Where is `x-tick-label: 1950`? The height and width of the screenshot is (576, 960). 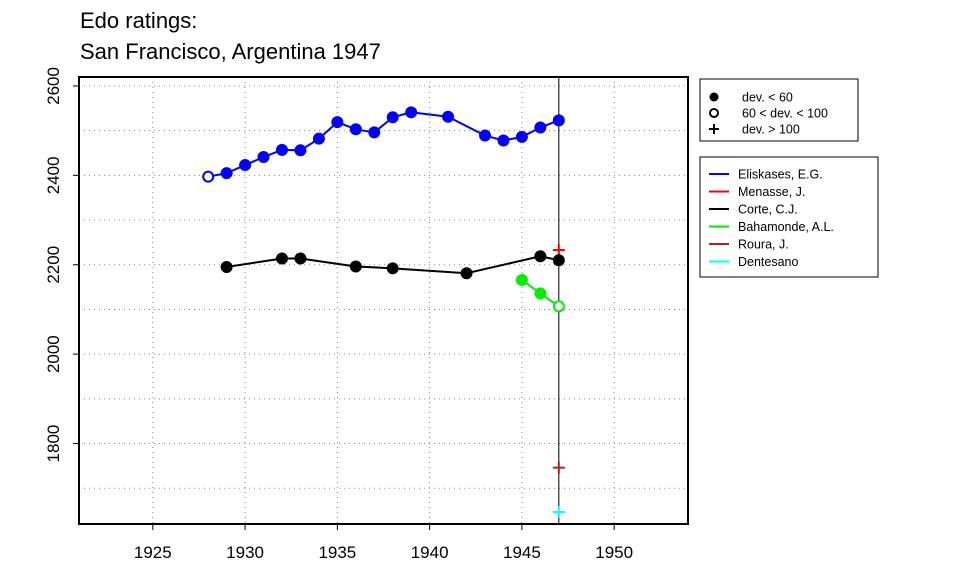
x-tick-label: 1950 is located at coordinates (614, 552).